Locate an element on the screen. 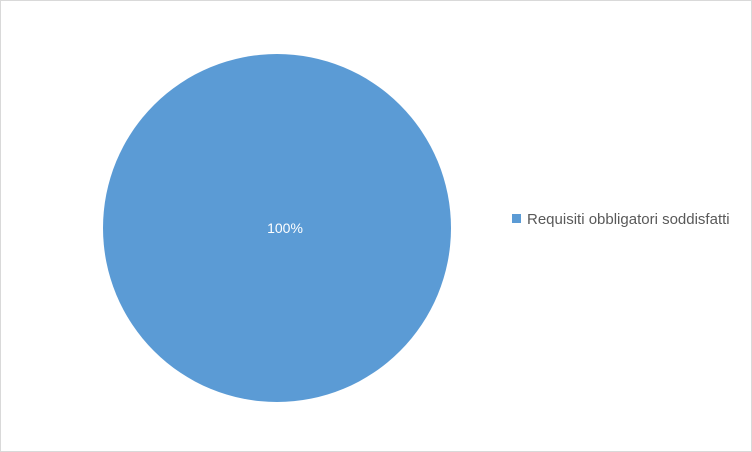  legend: Requisiti obbligatori soddisfatti is located at coordinates (627, 220).